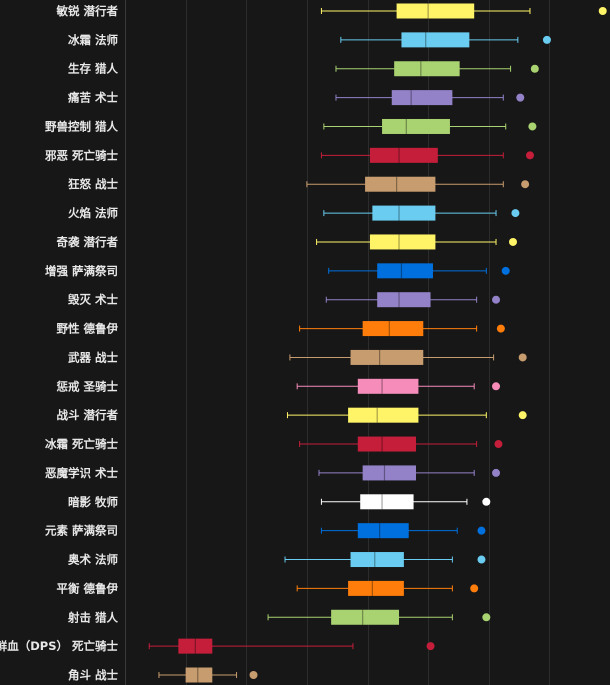 Image resolution: width=610 pixels, height=685 pixels. I want to click on boxplot-row: 平衡 德鲁伊, so click(267, 588).